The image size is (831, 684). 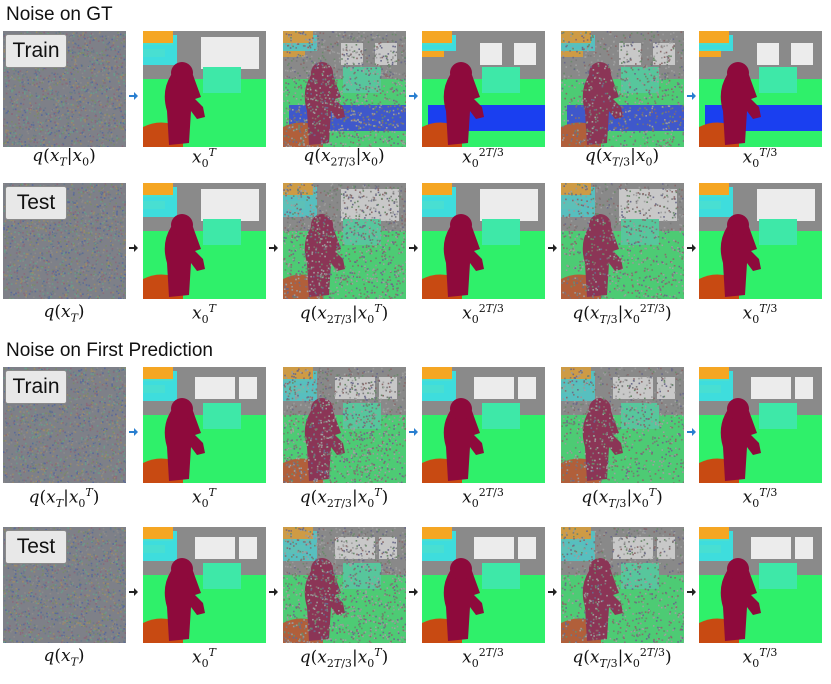 What do you see at coordinates (622, 157) in the screenshot?
I see `noised-caption: q(xT/3|x0)` at bounding box center [622, 157].